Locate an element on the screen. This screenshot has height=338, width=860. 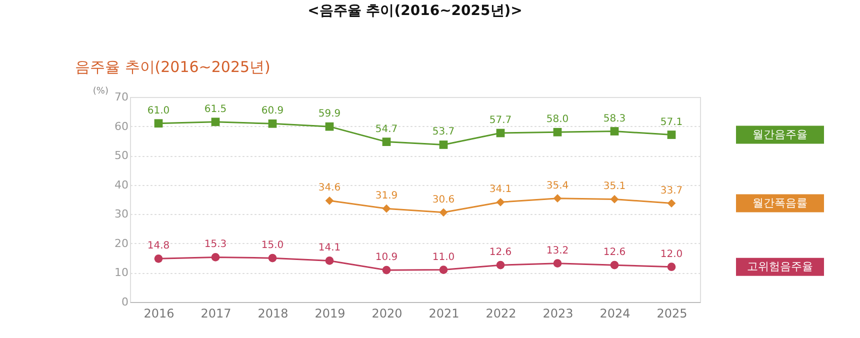
data-label: 34.1 is located at coordinates (500, 190).